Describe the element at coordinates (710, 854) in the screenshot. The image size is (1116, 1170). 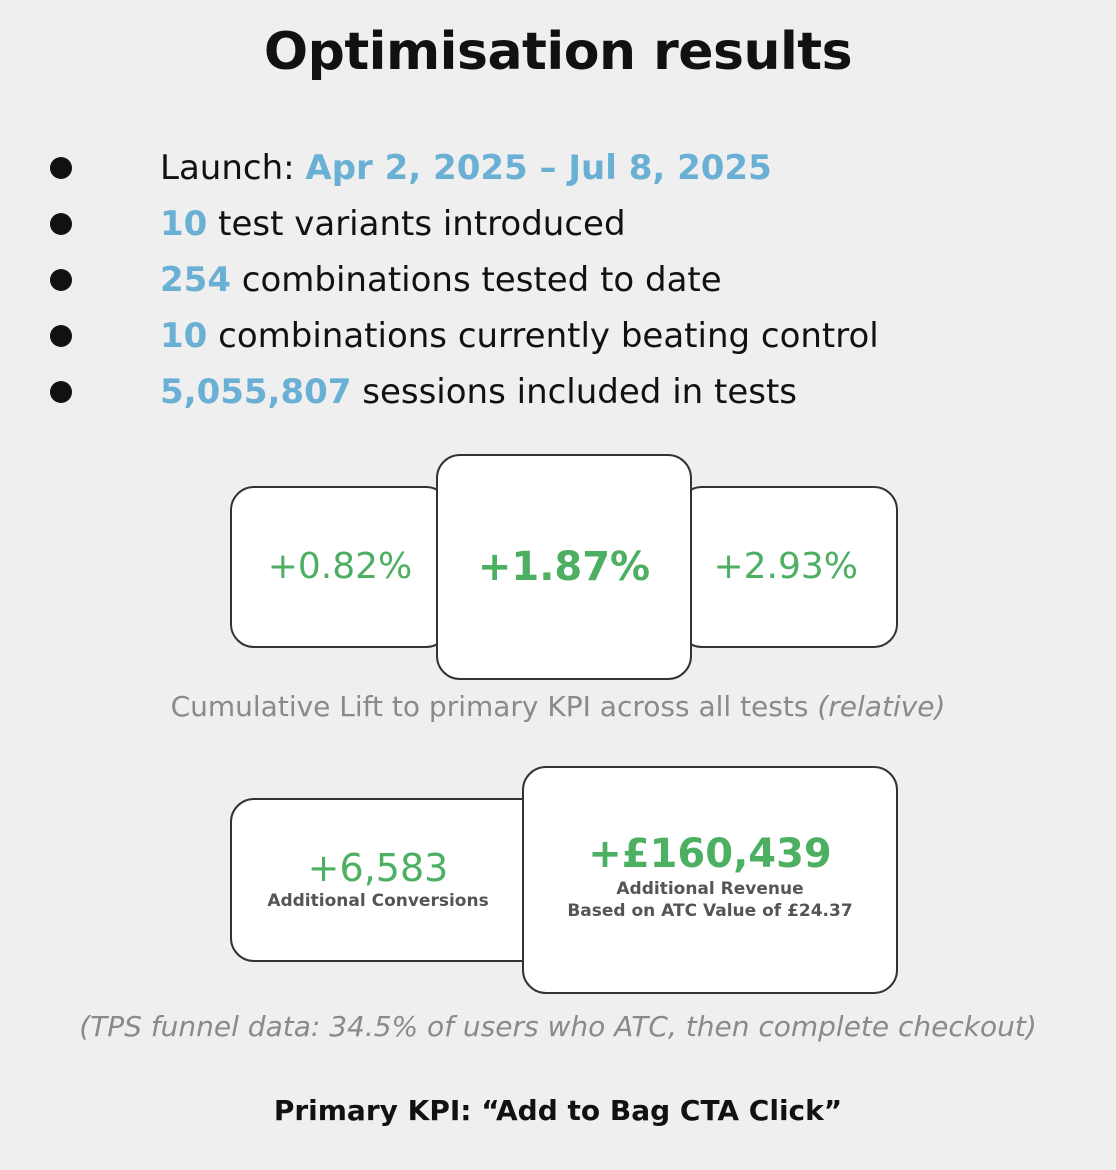
I see `revenue-value: +£160,439` at that location.